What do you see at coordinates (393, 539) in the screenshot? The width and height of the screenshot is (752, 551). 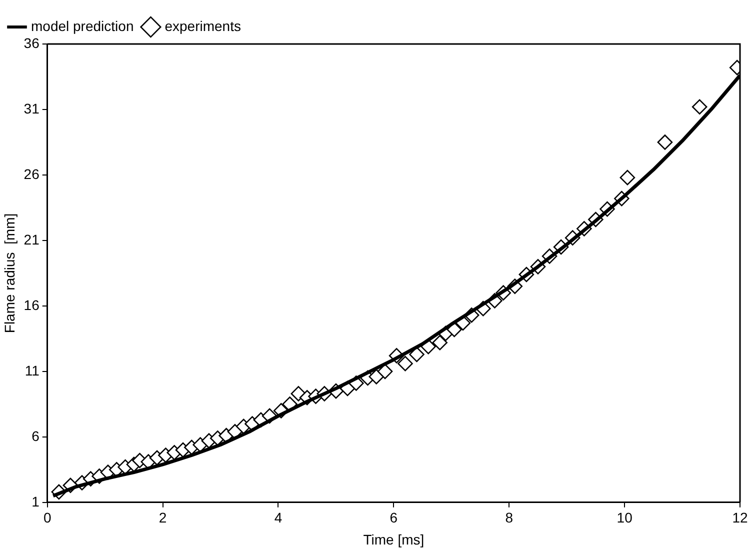 I see `x-axis-title: Time [ms]` at bounding box center [393, 539].